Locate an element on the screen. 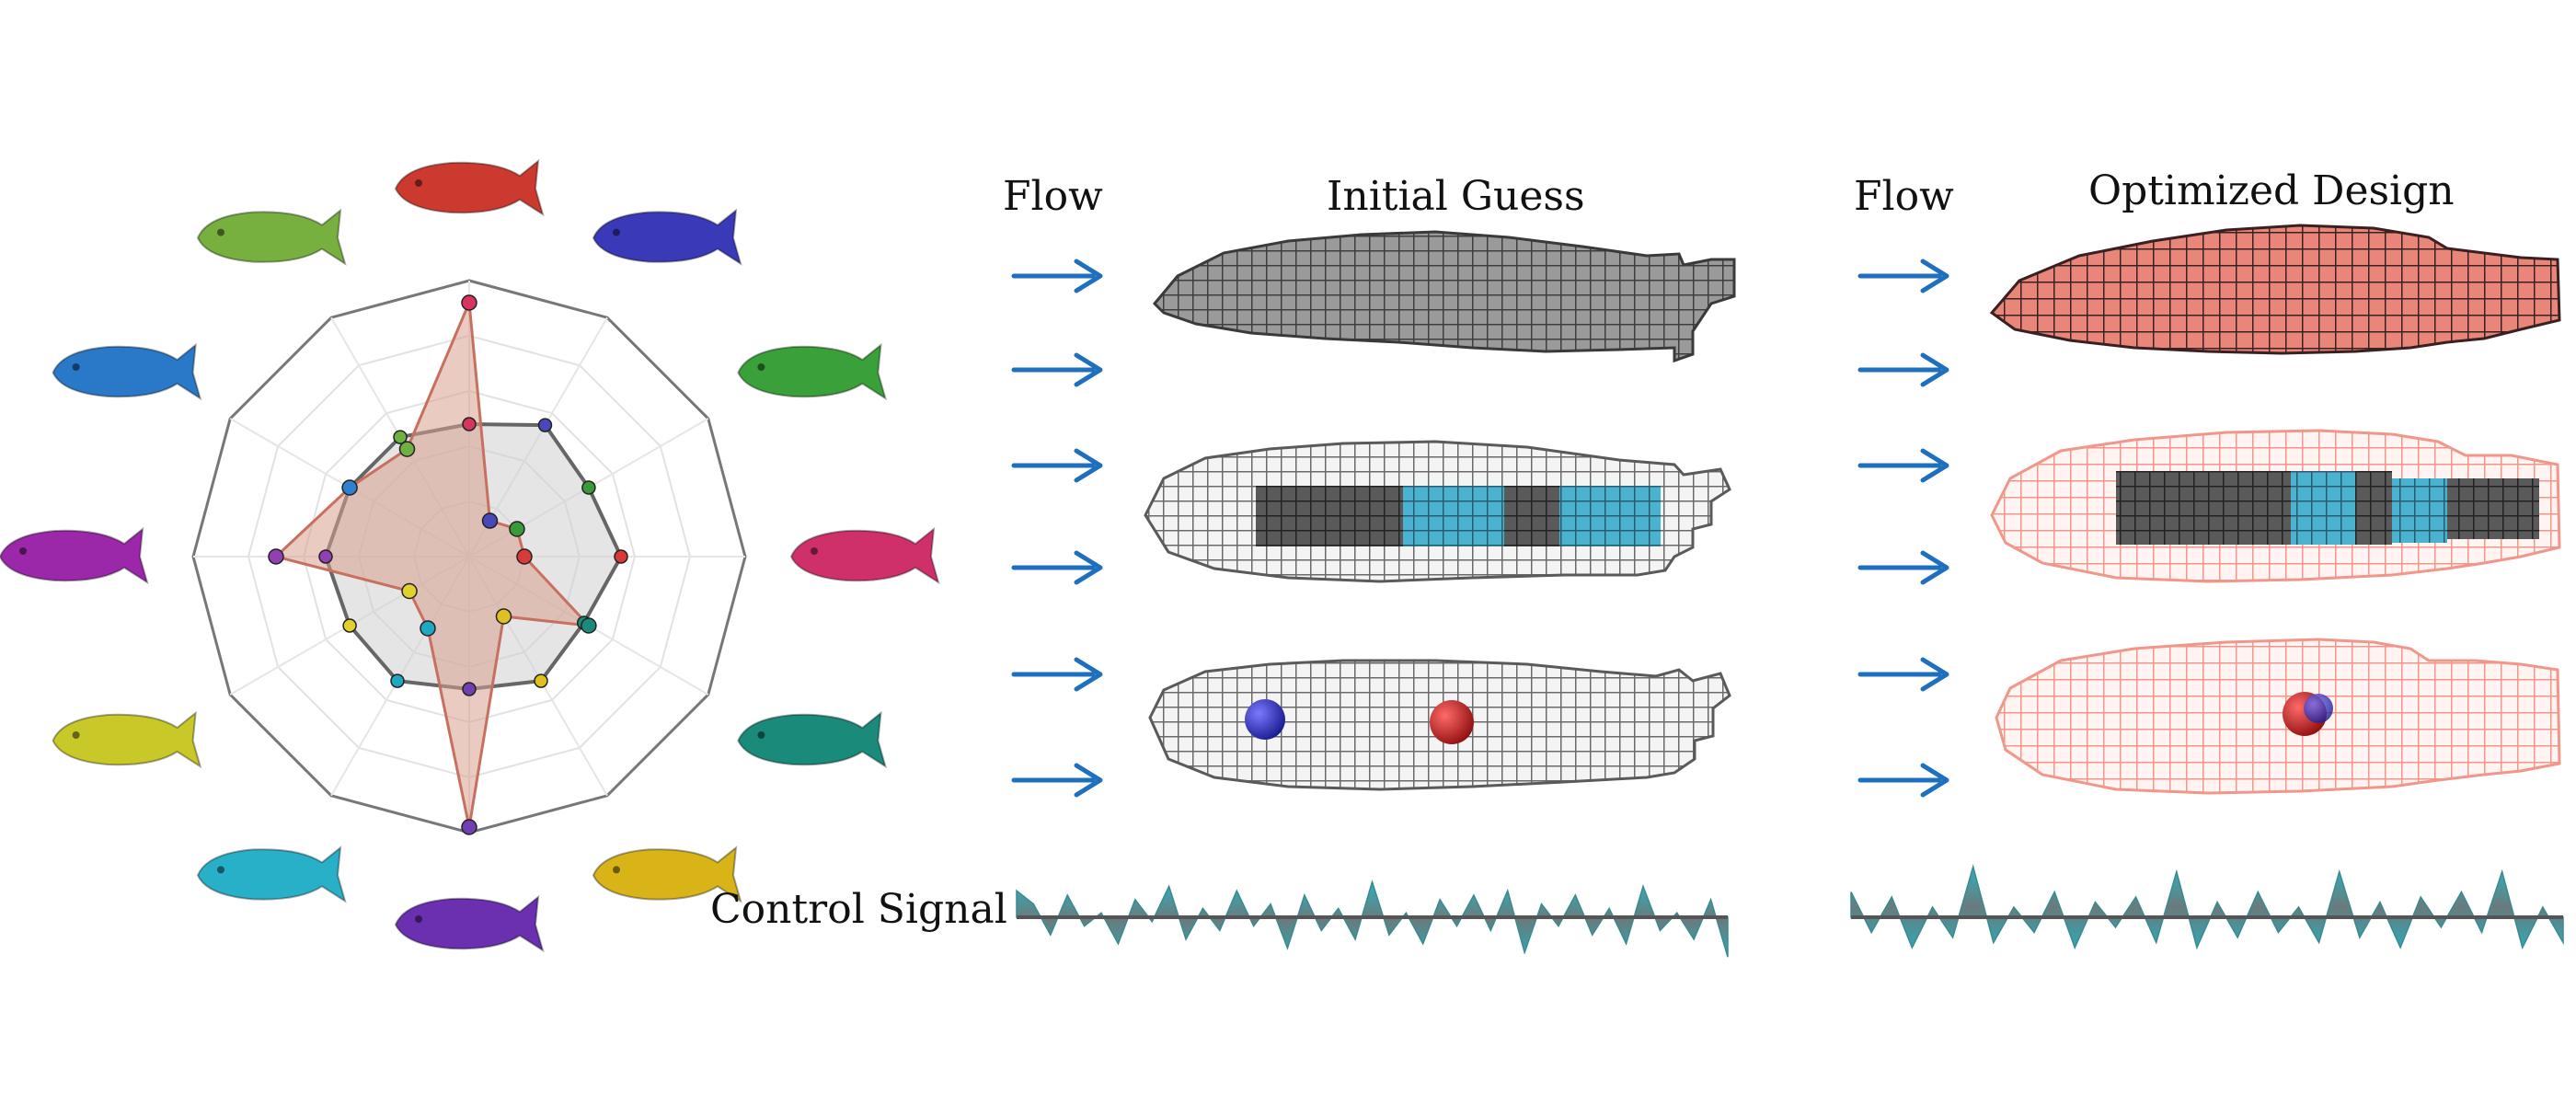 The image size is (2576, 1104). flow-label-left: Flow is located at coordinates (1053, 196).